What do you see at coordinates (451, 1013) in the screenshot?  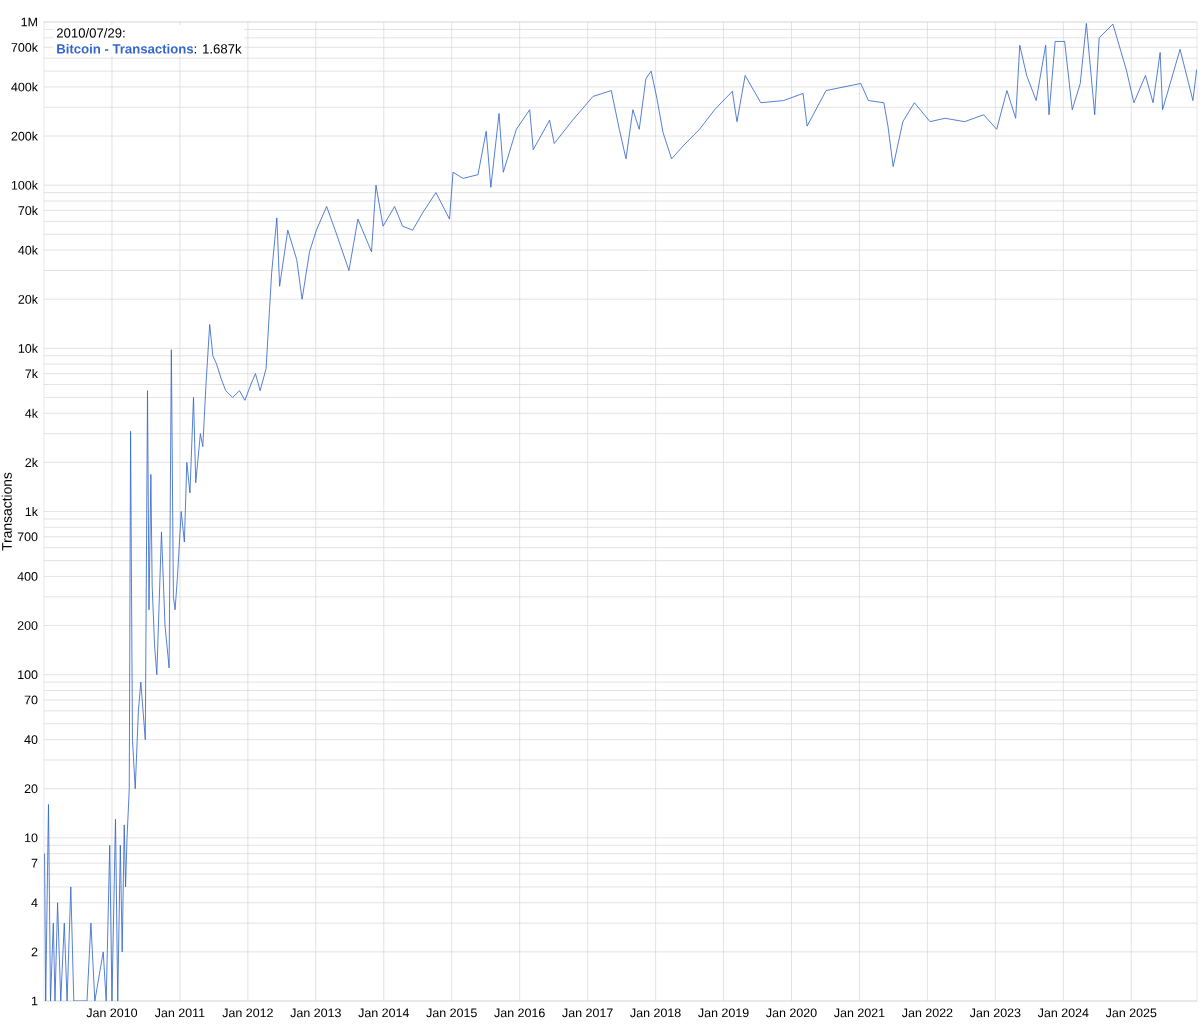 I see `x-tick-label: Jan 2015` at bounding box center [451, 1013].